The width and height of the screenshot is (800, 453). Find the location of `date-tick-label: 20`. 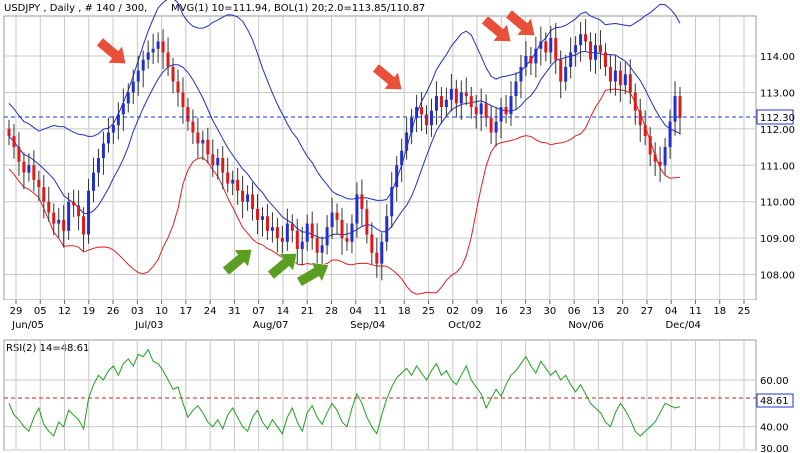

date-tick-label: 20 is located at coordinates (622, 311).